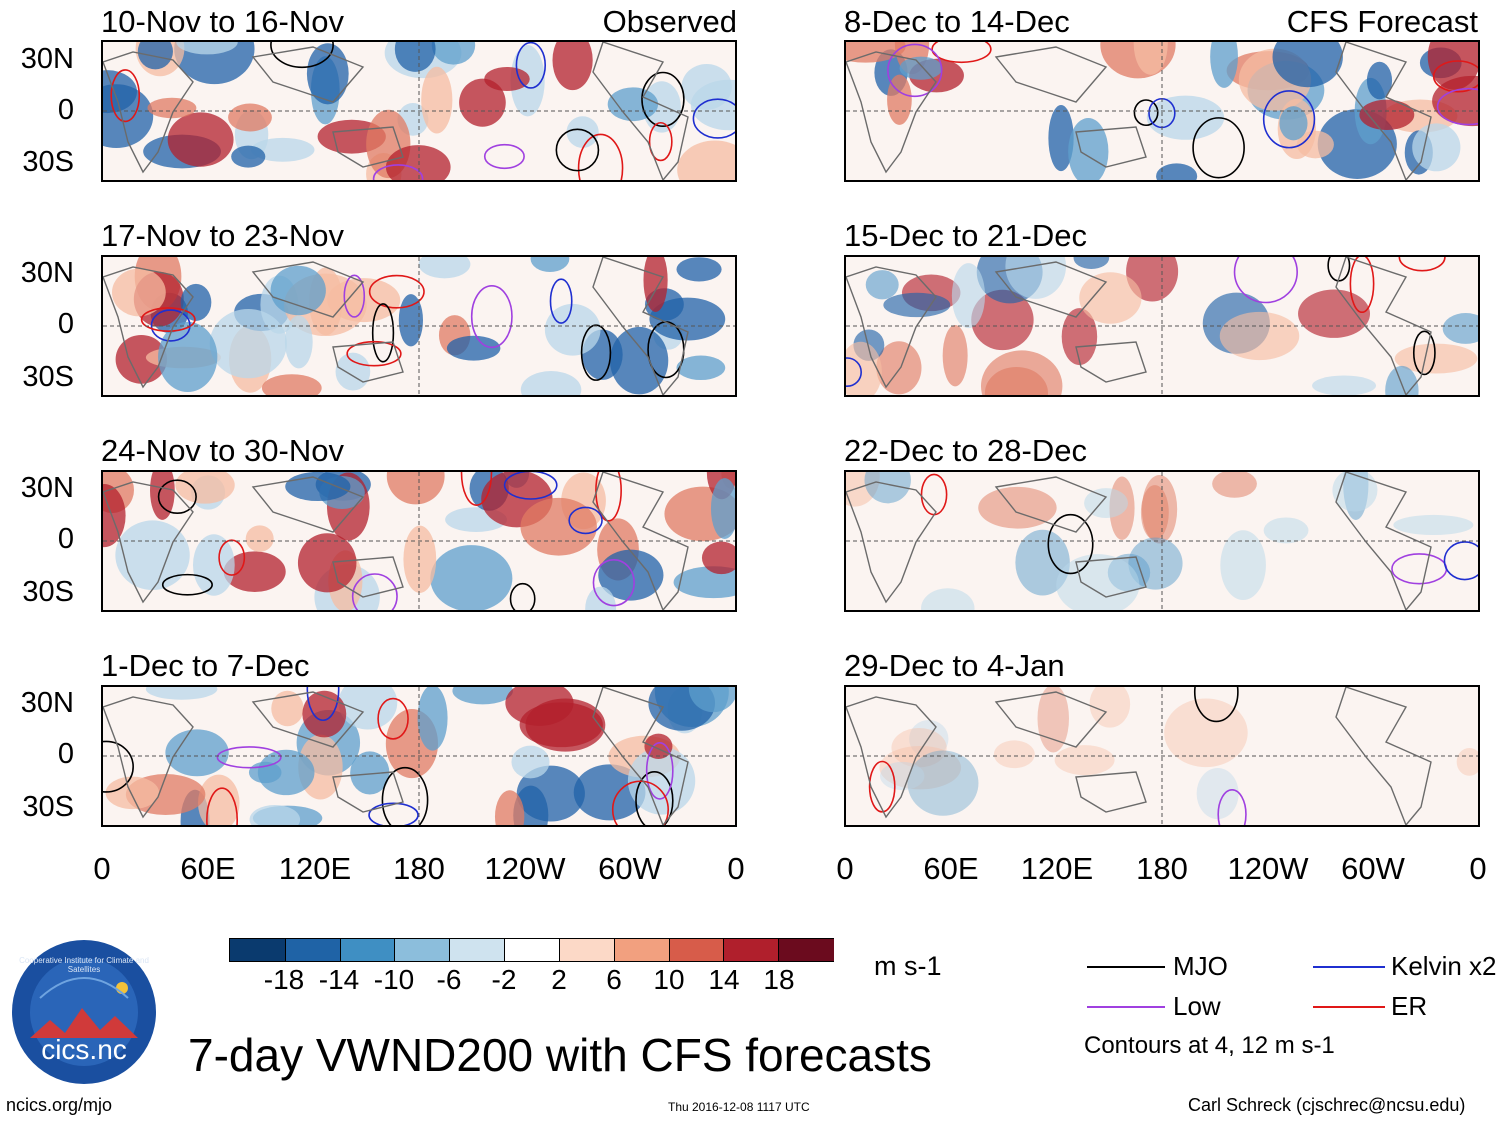  I want to click on logo-text: cics.nc, so click(84, 1049).